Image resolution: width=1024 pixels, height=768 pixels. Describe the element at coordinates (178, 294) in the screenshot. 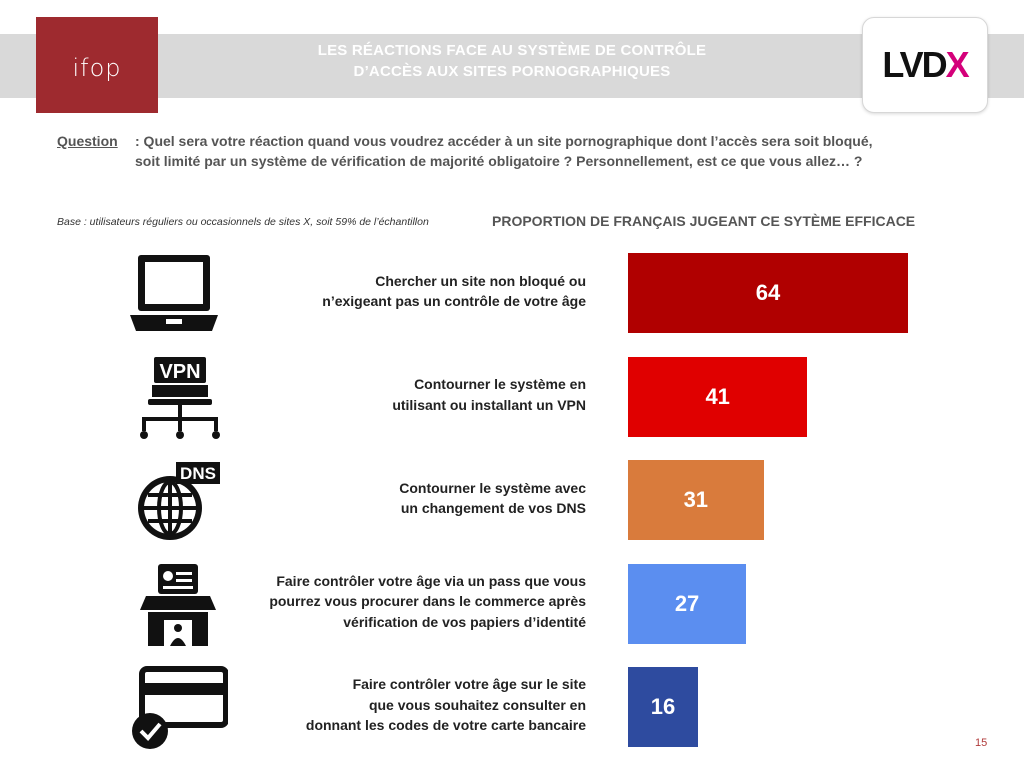

I see `laptop-icon` at that location.